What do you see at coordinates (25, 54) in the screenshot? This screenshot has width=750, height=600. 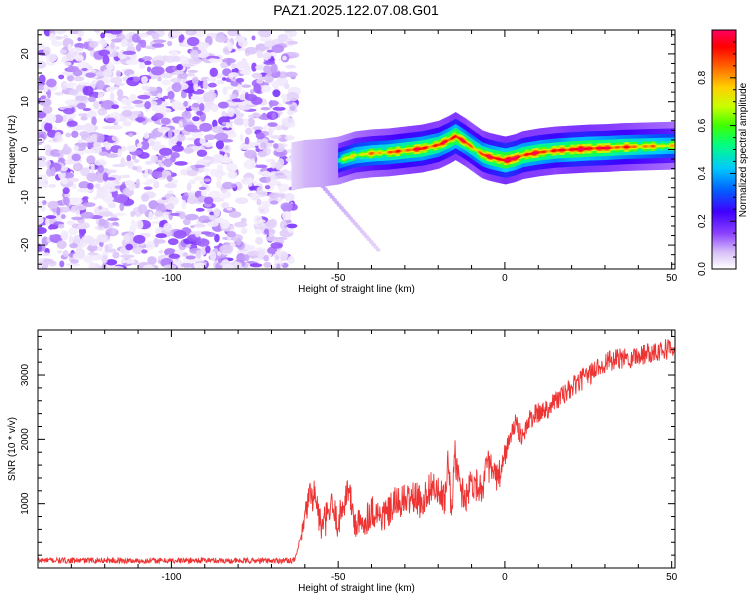 I see `y-tick-label: 20` at bounding box center [25, 54].